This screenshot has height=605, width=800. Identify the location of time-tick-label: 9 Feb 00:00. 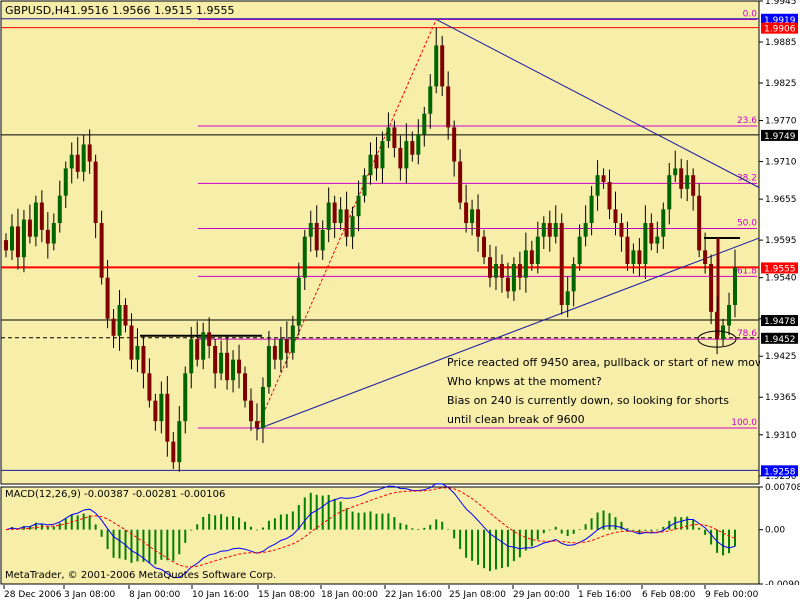
(732, 595).